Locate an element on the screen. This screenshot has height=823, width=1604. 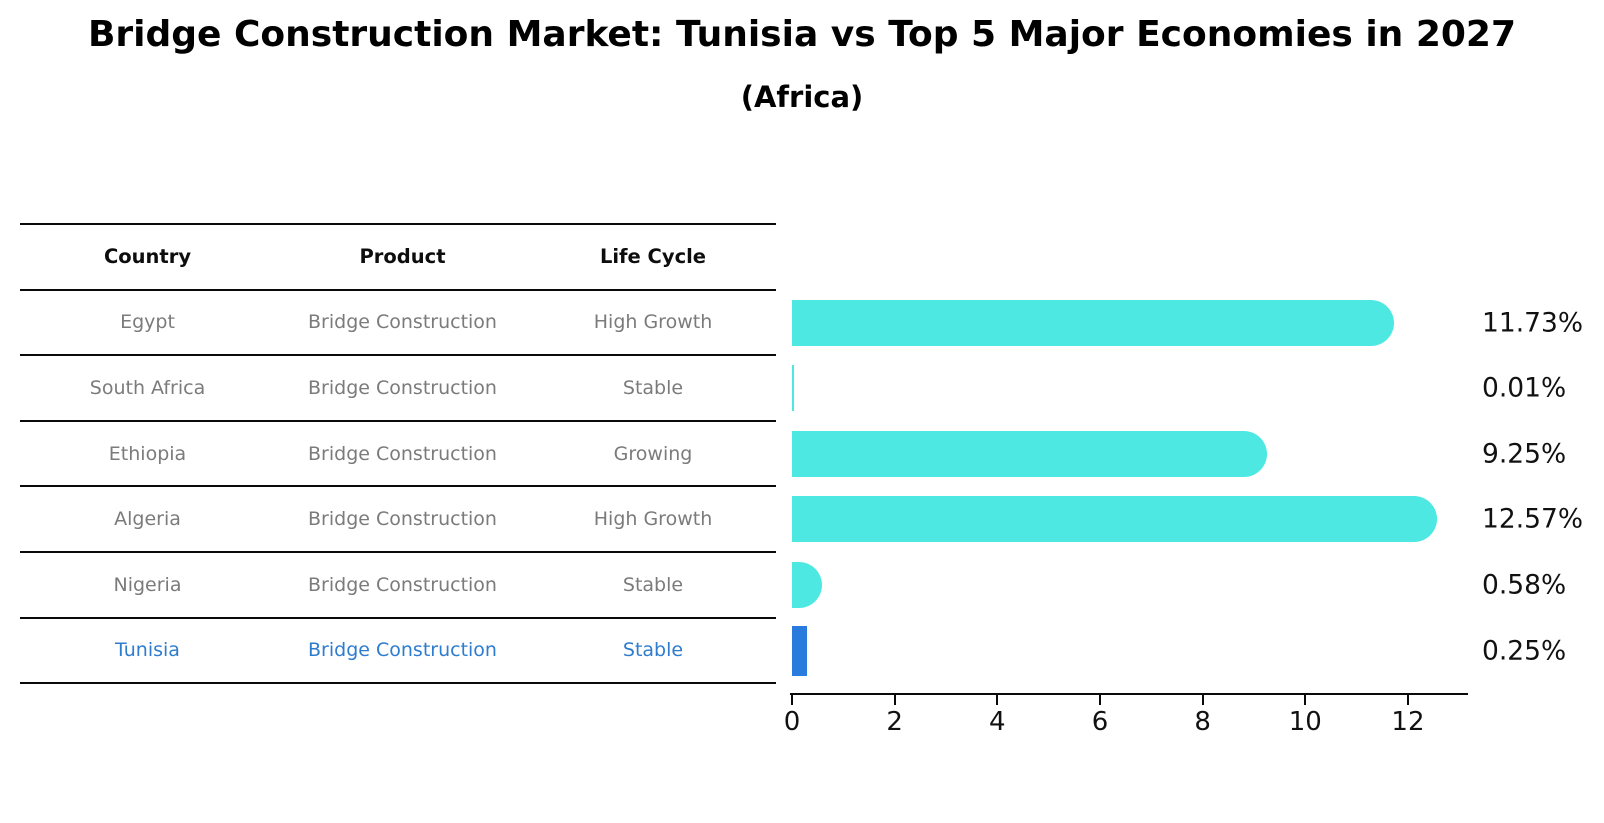
table-row-ethiopia: Ethiopia Bridge Construction Growing is located at coordinates (398, 455).